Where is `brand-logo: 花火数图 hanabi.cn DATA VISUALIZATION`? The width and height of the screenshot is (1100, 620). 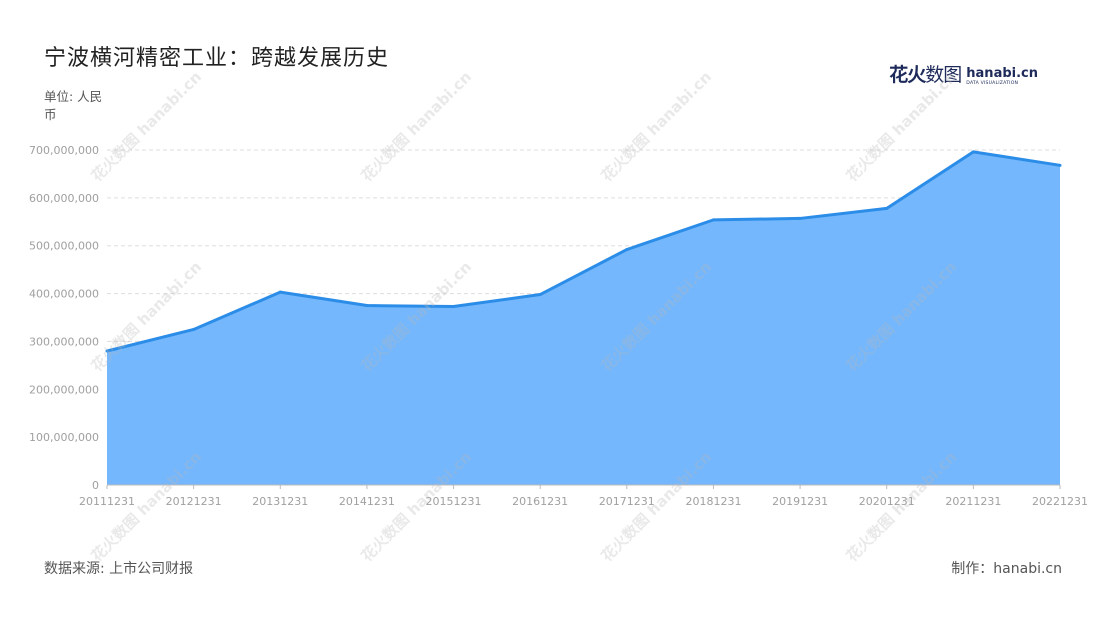
brand-logo: 花火数图 hanabi.cn DATA VISUALIZATION is located at coordinates (963, 73).